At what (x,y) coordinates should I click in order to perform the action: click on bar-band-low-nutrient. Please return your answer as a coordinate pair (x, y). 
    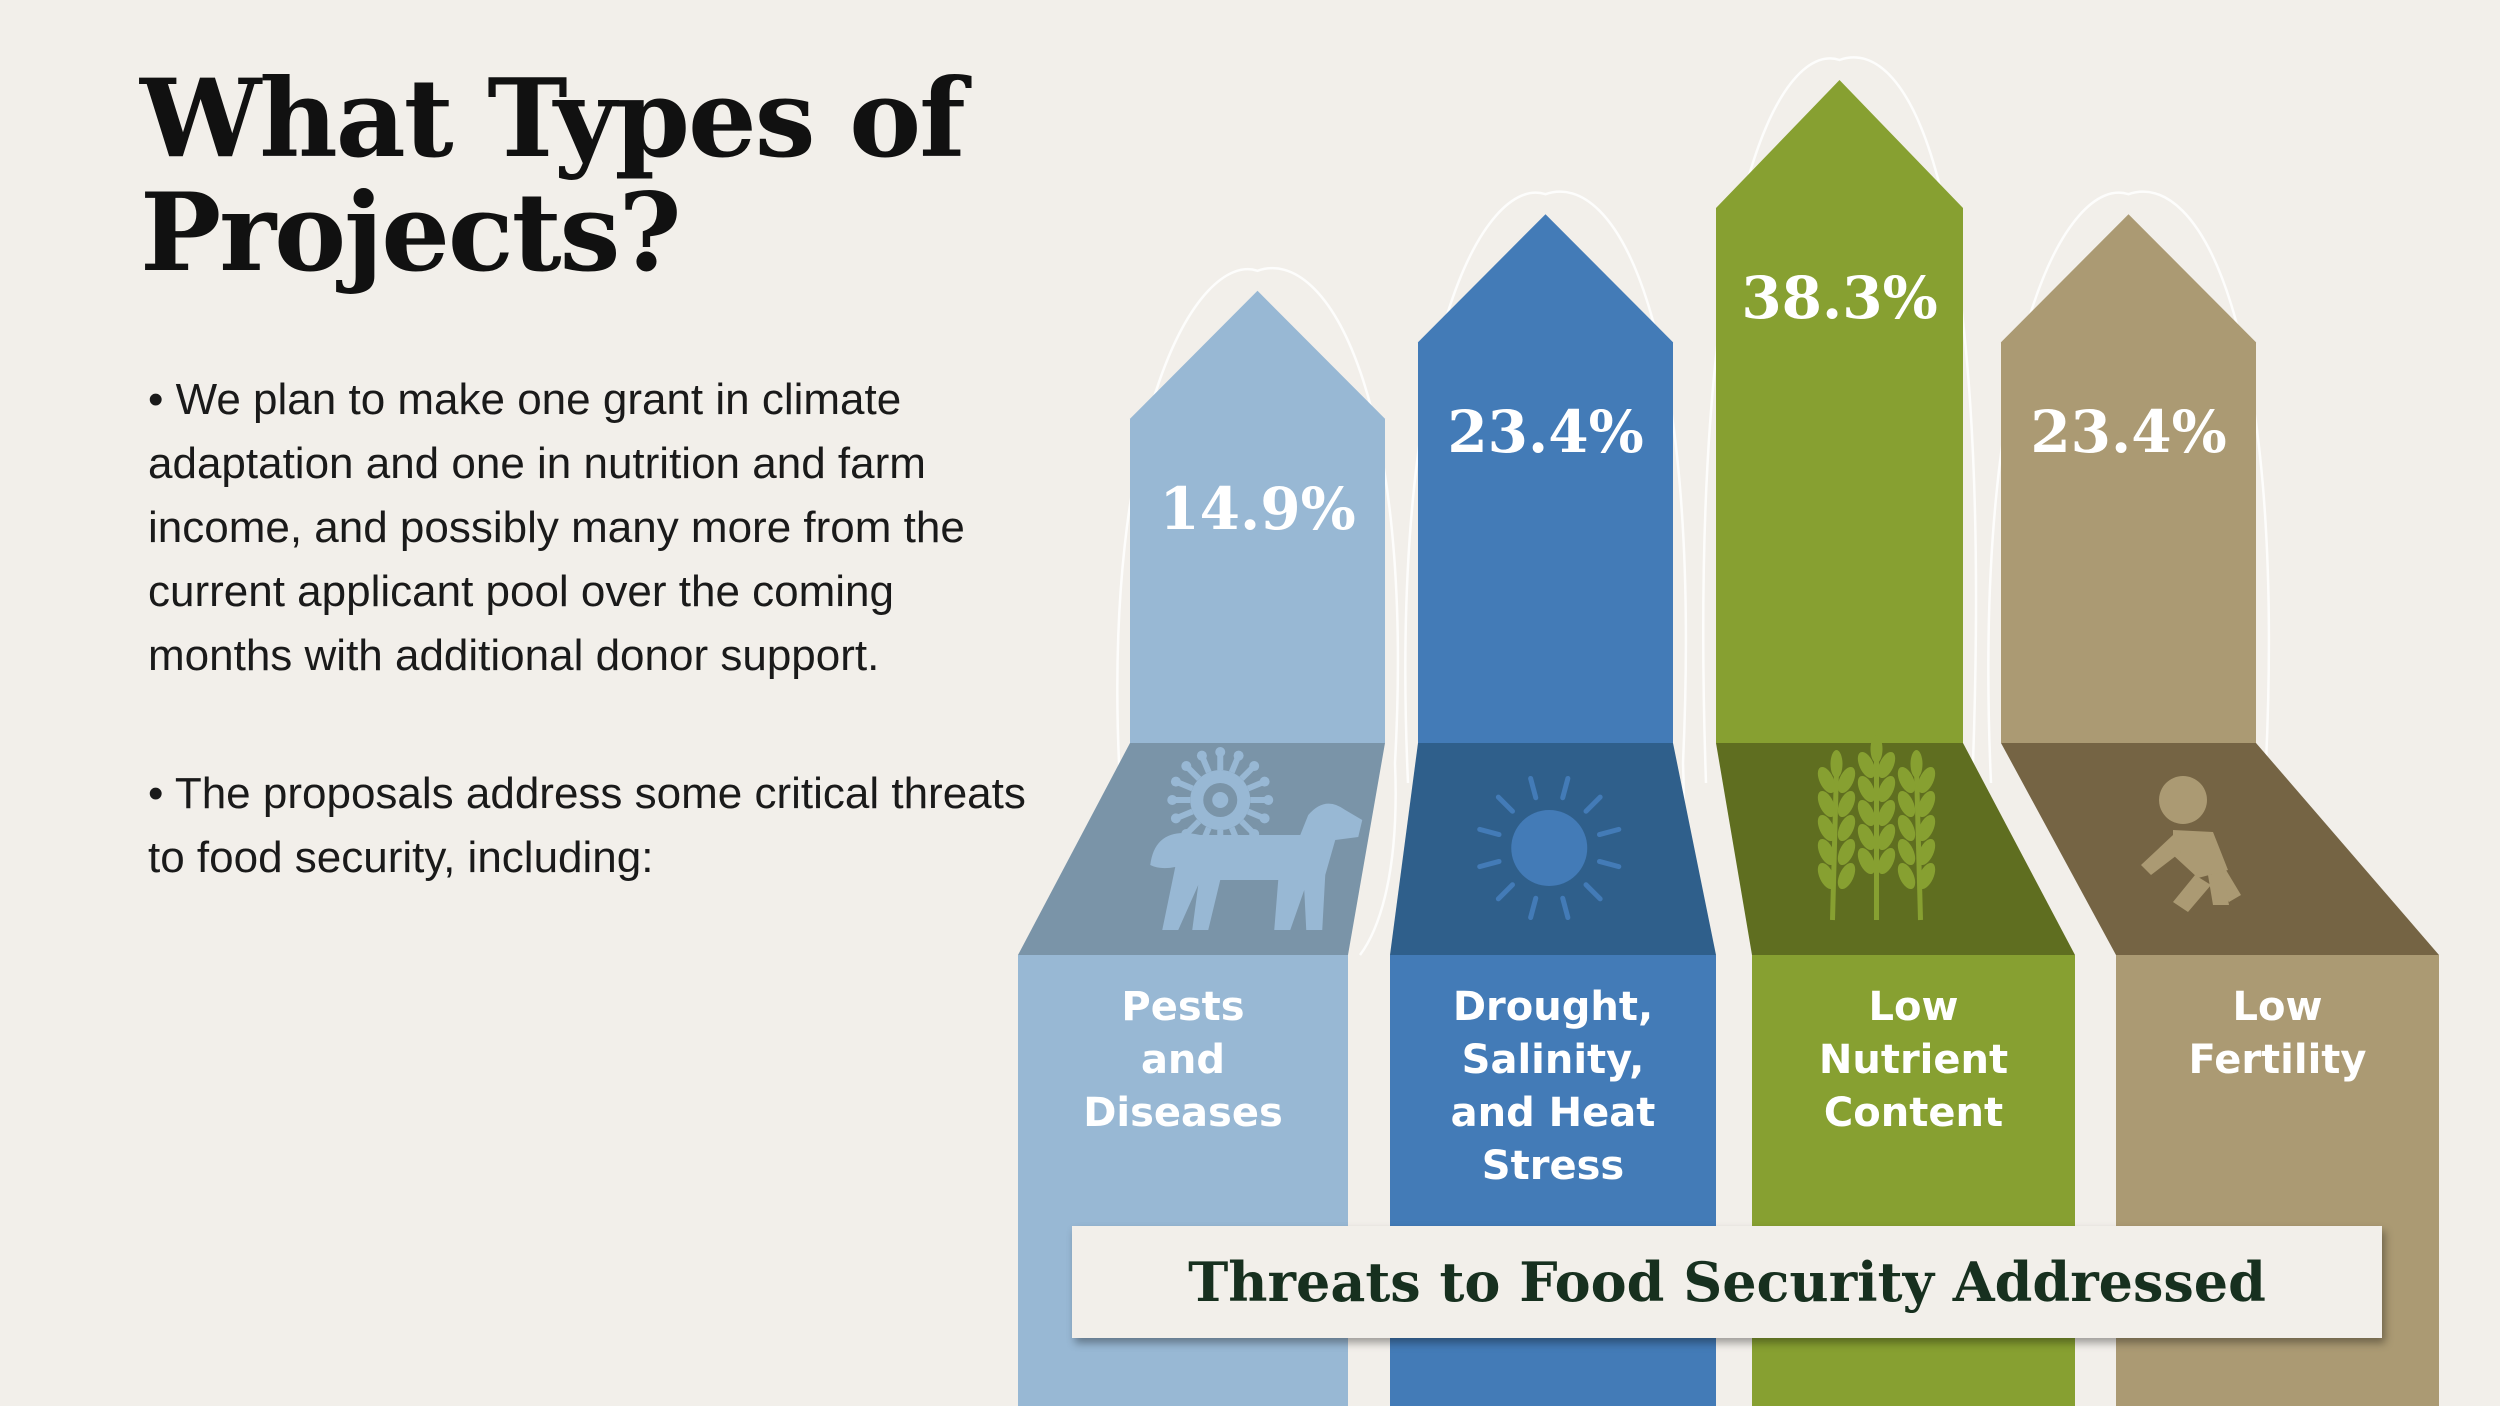
    Looking at the image, I should click on (1895, 849).